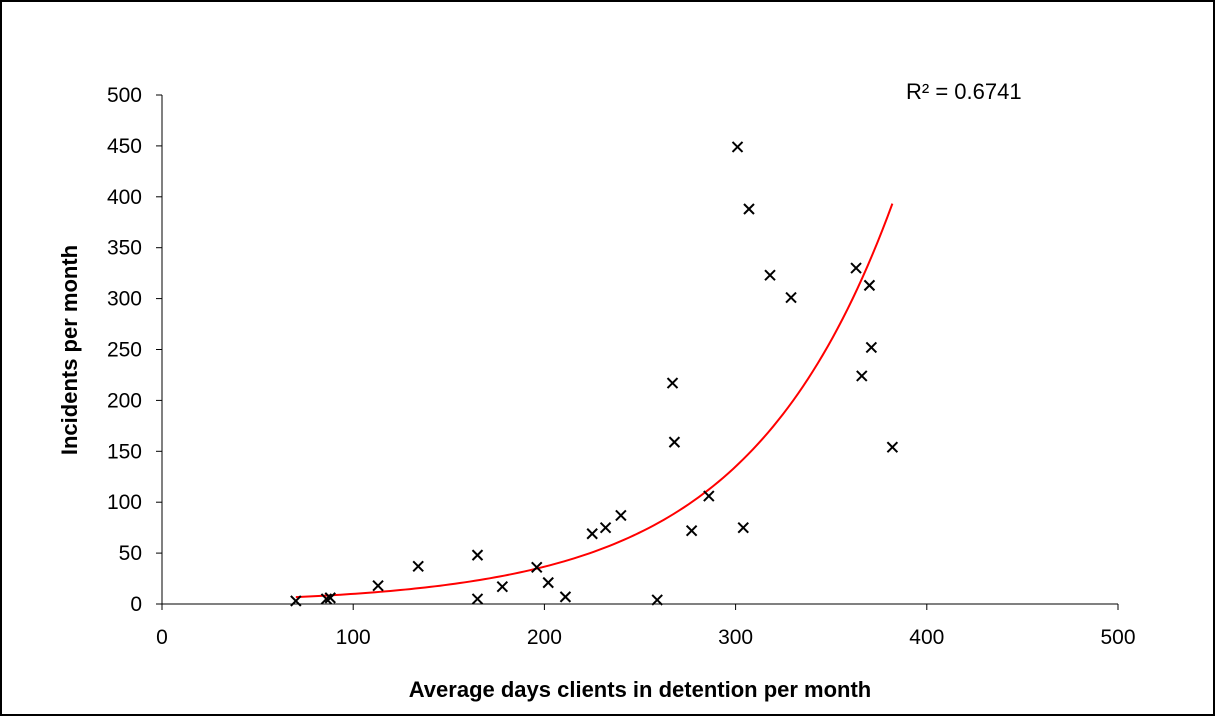 Image resolution: width=1215 pixels, height=716 pixels. Describe the element at coordinates (124, 502) in the screenshot. I see `y-tick-label: 100` at that location.